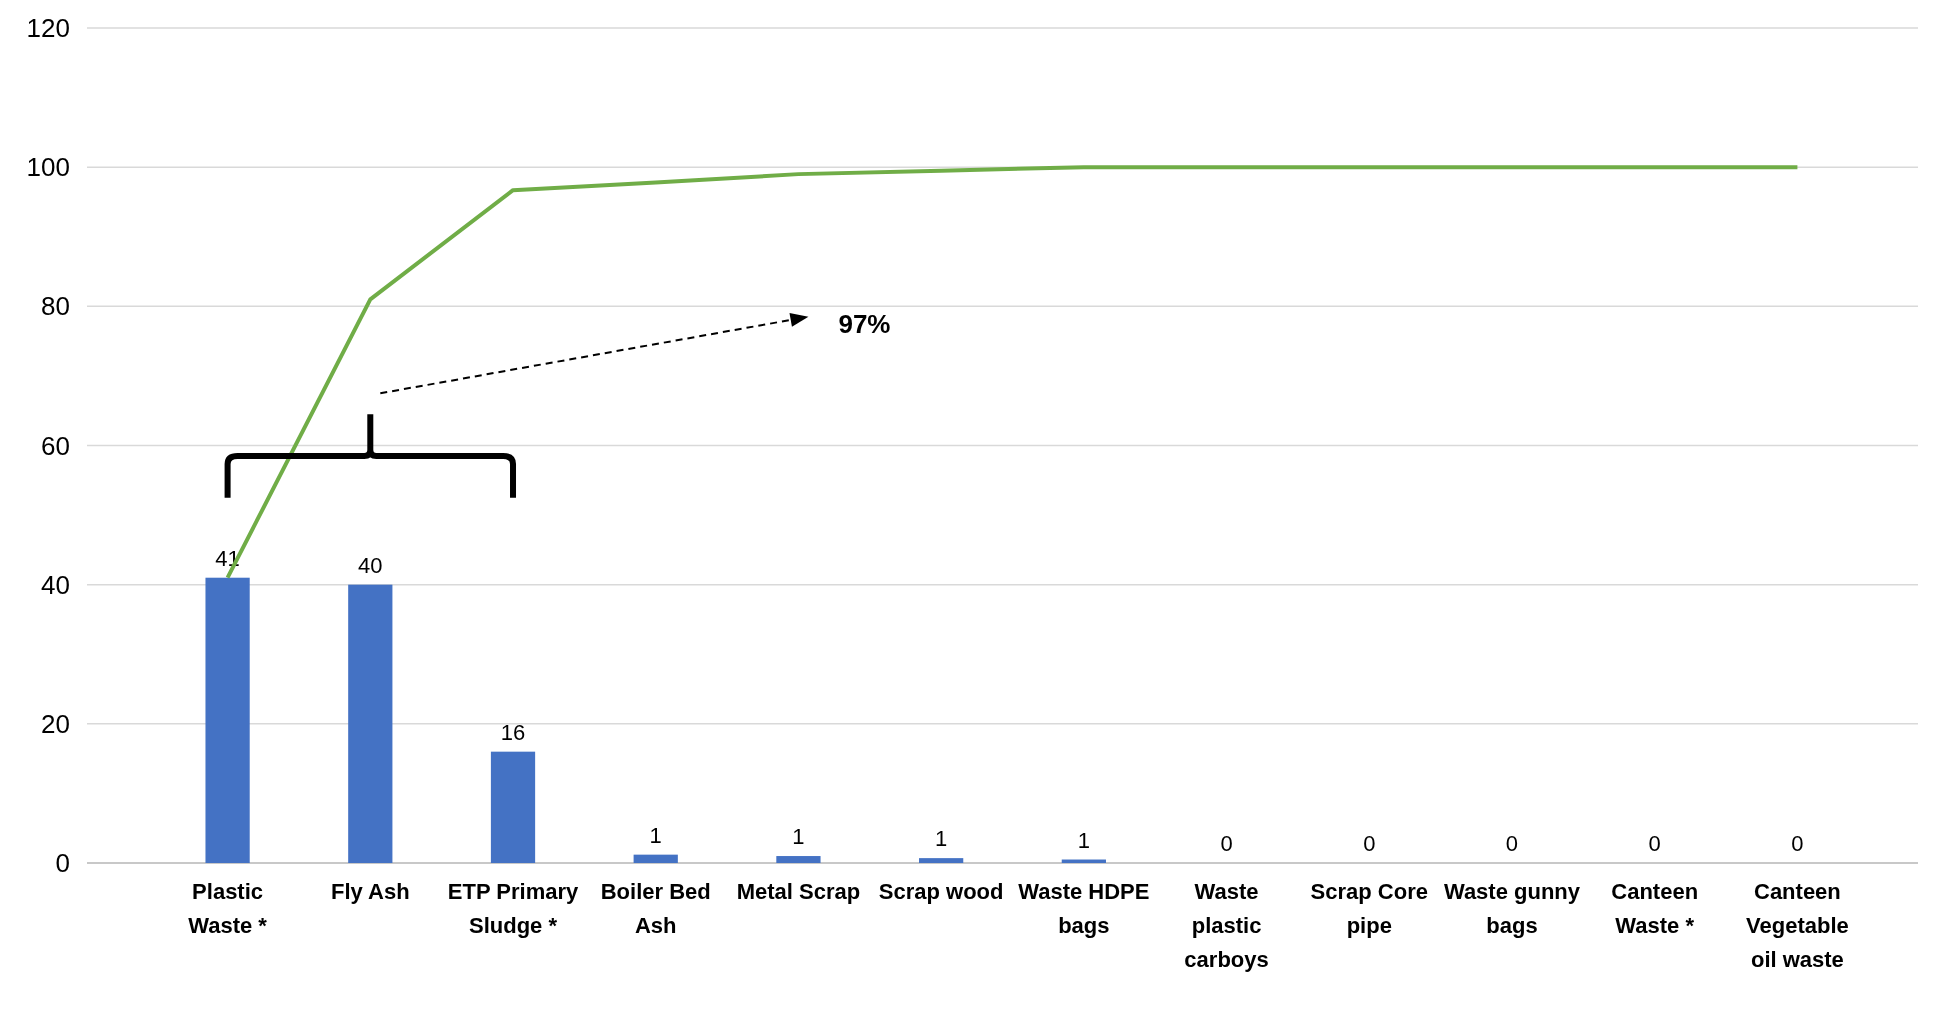 The height and width of the screenshot is (1013, 1938). I want to click on x-tick-label: Canteen Waste *, so click(1655, 908).